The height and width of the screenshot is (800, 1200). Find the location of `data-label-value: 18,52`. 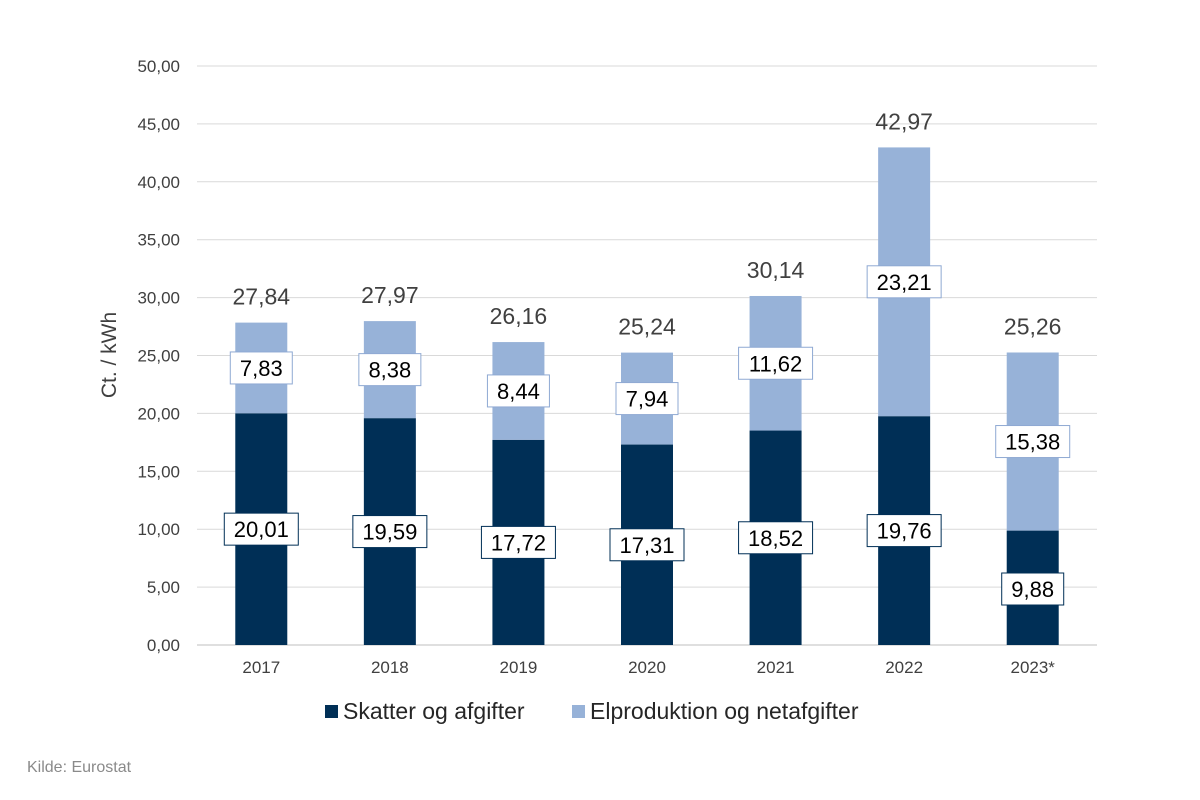

data-label-value: 18,52 is located at coordinates (775, 538).